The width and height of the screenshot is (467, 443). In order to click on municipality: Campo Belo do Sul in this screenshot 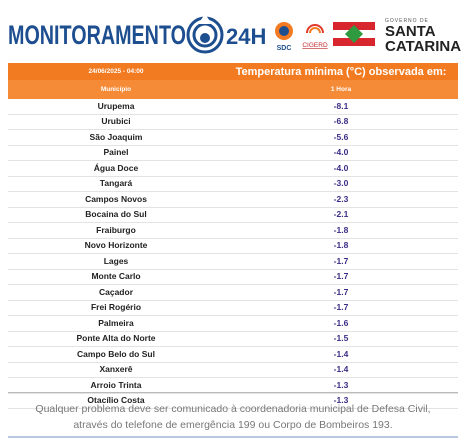, I will do `click(116, 354)`.